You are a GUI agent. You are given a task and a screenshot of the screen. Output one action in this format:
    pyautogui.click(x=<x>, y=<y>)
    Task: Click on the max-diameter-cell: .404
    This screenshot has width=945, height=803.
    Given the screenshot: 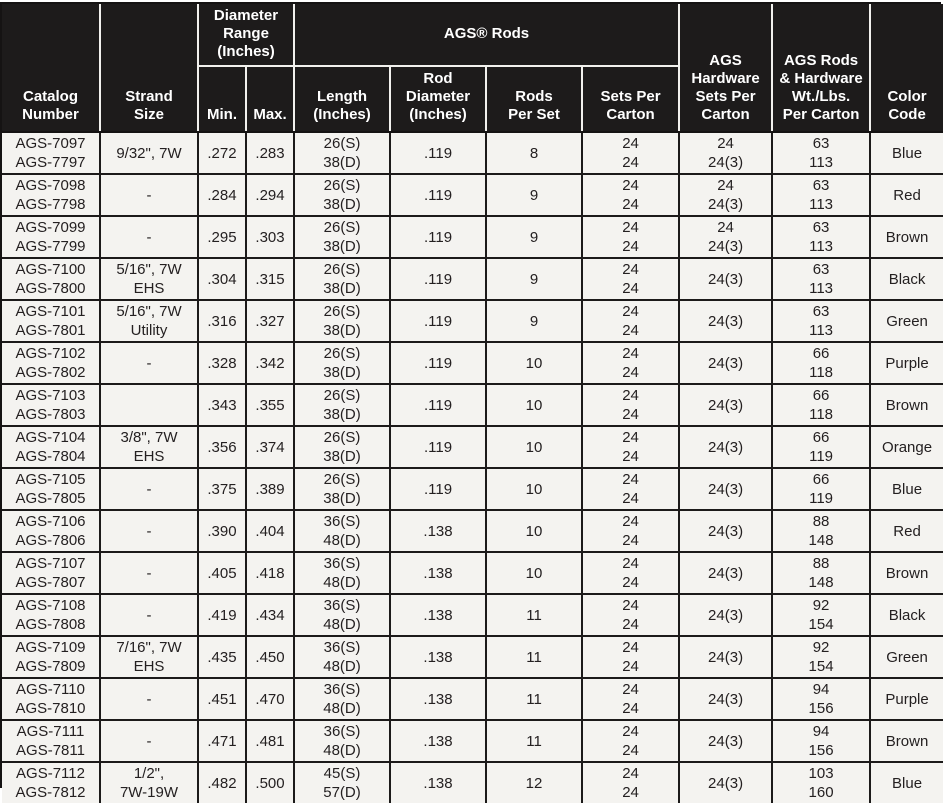 What is the action you would take?
    pyautogui.click(x=271, y=531)
    